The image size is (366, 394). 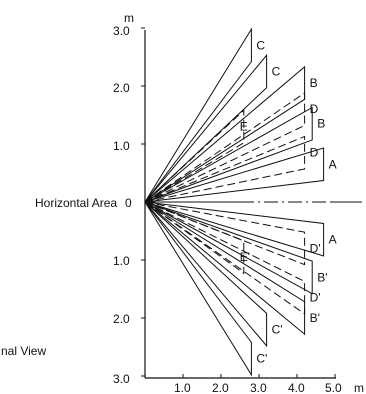 What do you see at coordinates (121, 379) in the screenshot?
I see `y-tick-label-lower-3: 3.0` at bounding box center [121, 379].